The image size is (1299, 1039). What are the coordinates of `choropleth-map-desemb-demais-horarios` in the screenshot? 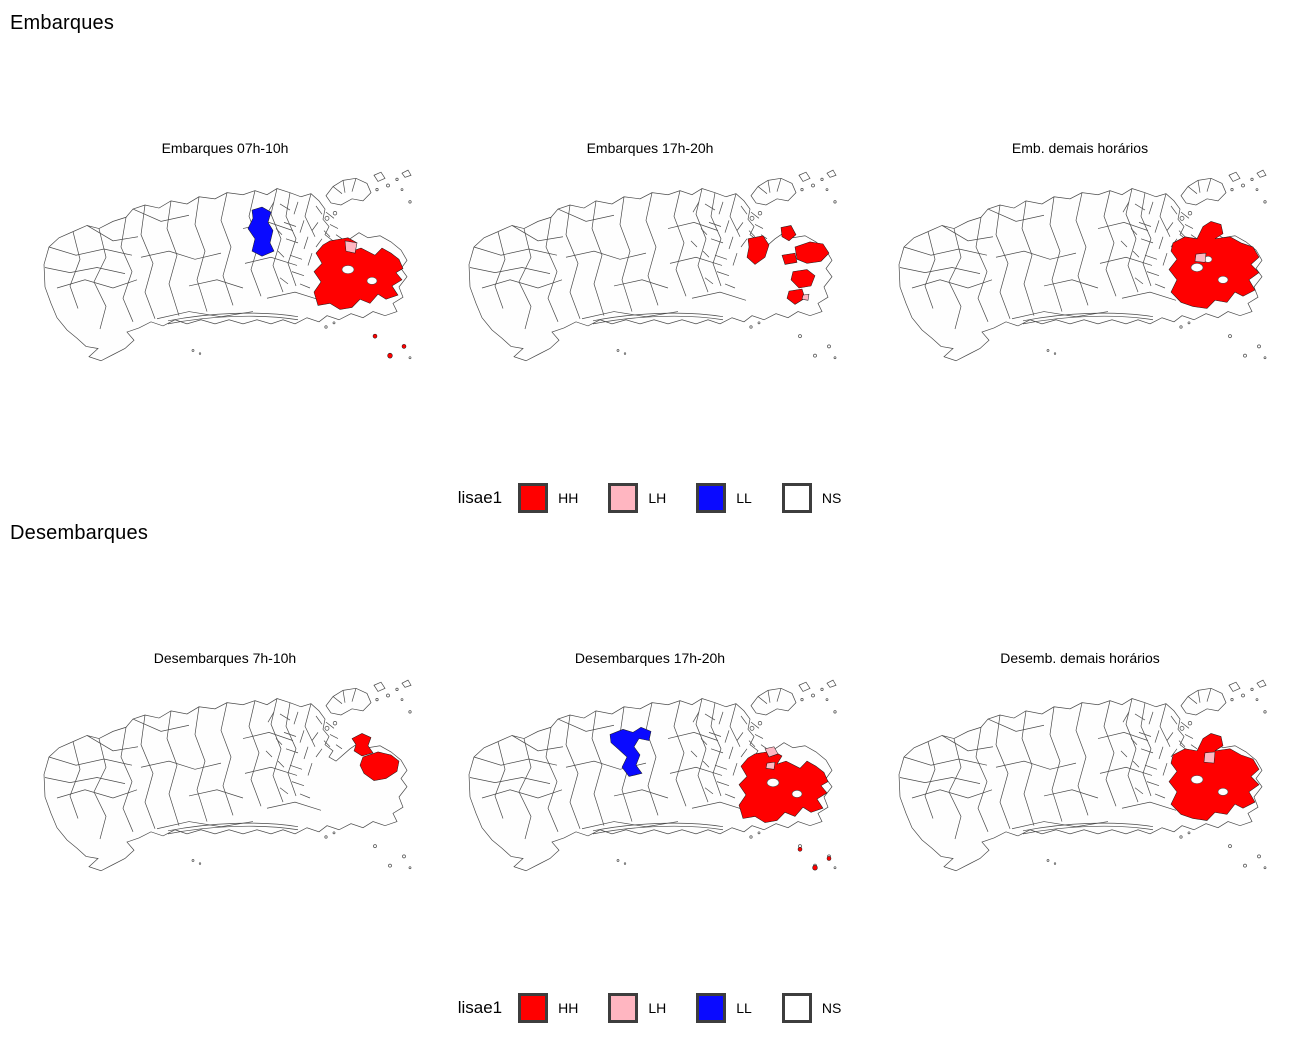 It's located at (1080, 777).